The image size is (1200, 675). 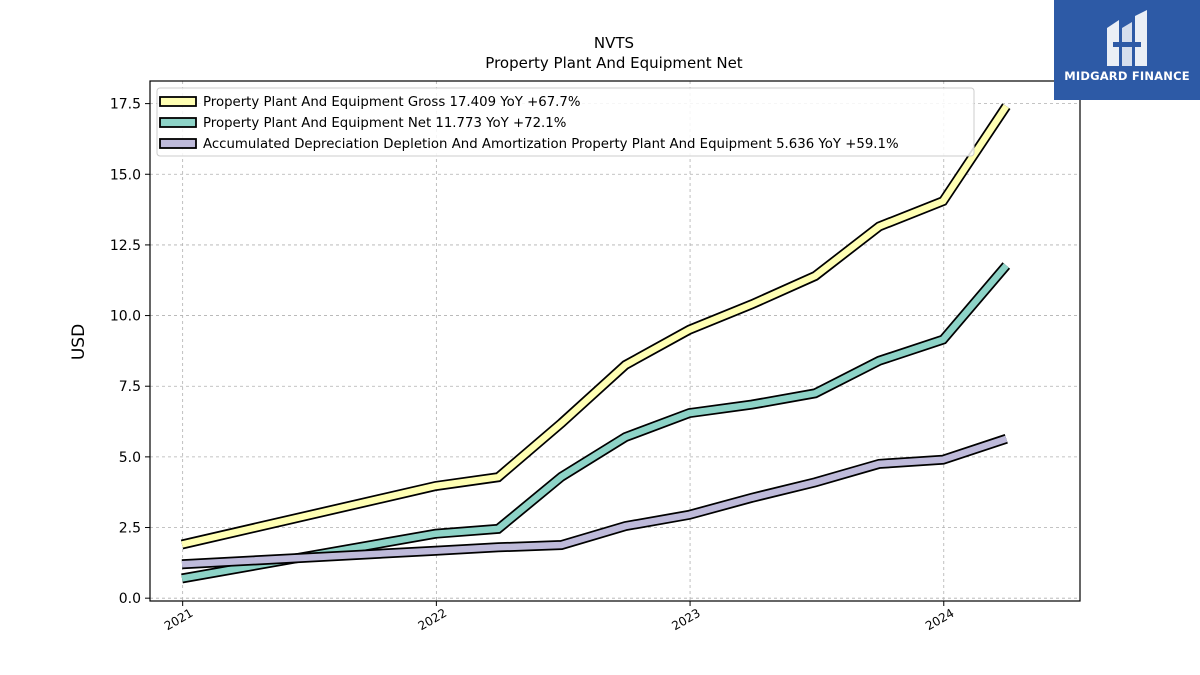 What do you see at coordinates (130, 387) in the screenshot?
I see `y-tick-label: 7.5` at bounding box center [130, 387].